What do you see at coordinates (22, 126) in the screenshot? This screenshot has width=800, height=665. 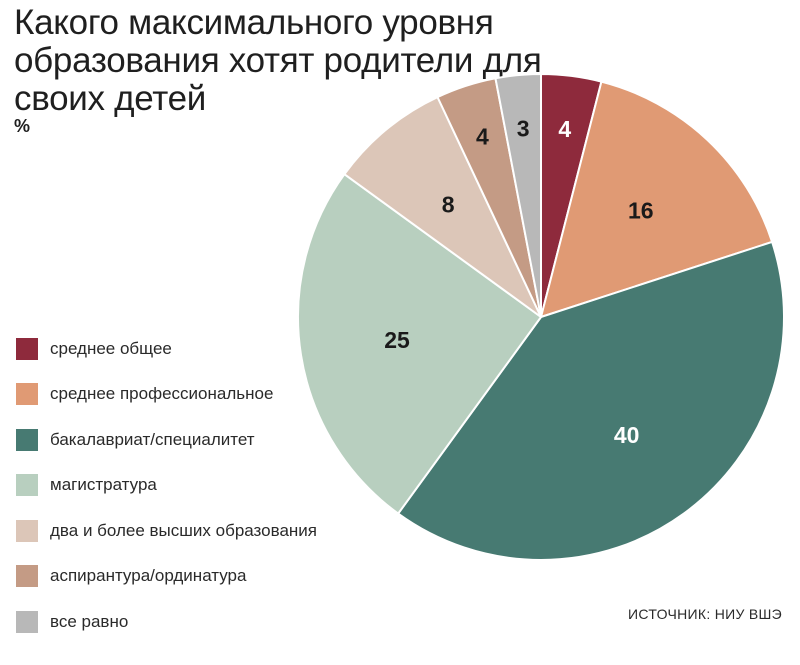 I see `unit-label: %` at bounding box center [22, 126].